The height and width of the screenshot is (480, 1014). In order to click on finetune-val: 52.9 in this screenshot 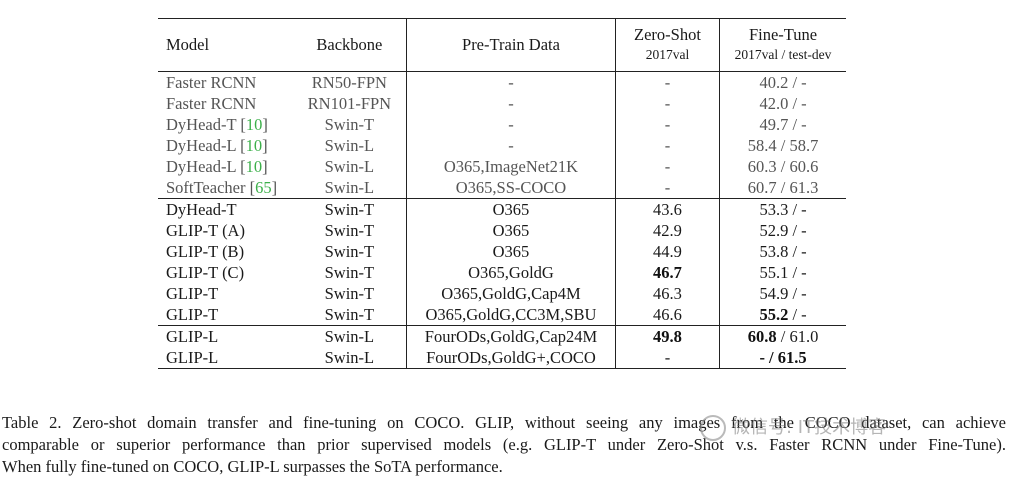, I will do `click(774, 230)`.